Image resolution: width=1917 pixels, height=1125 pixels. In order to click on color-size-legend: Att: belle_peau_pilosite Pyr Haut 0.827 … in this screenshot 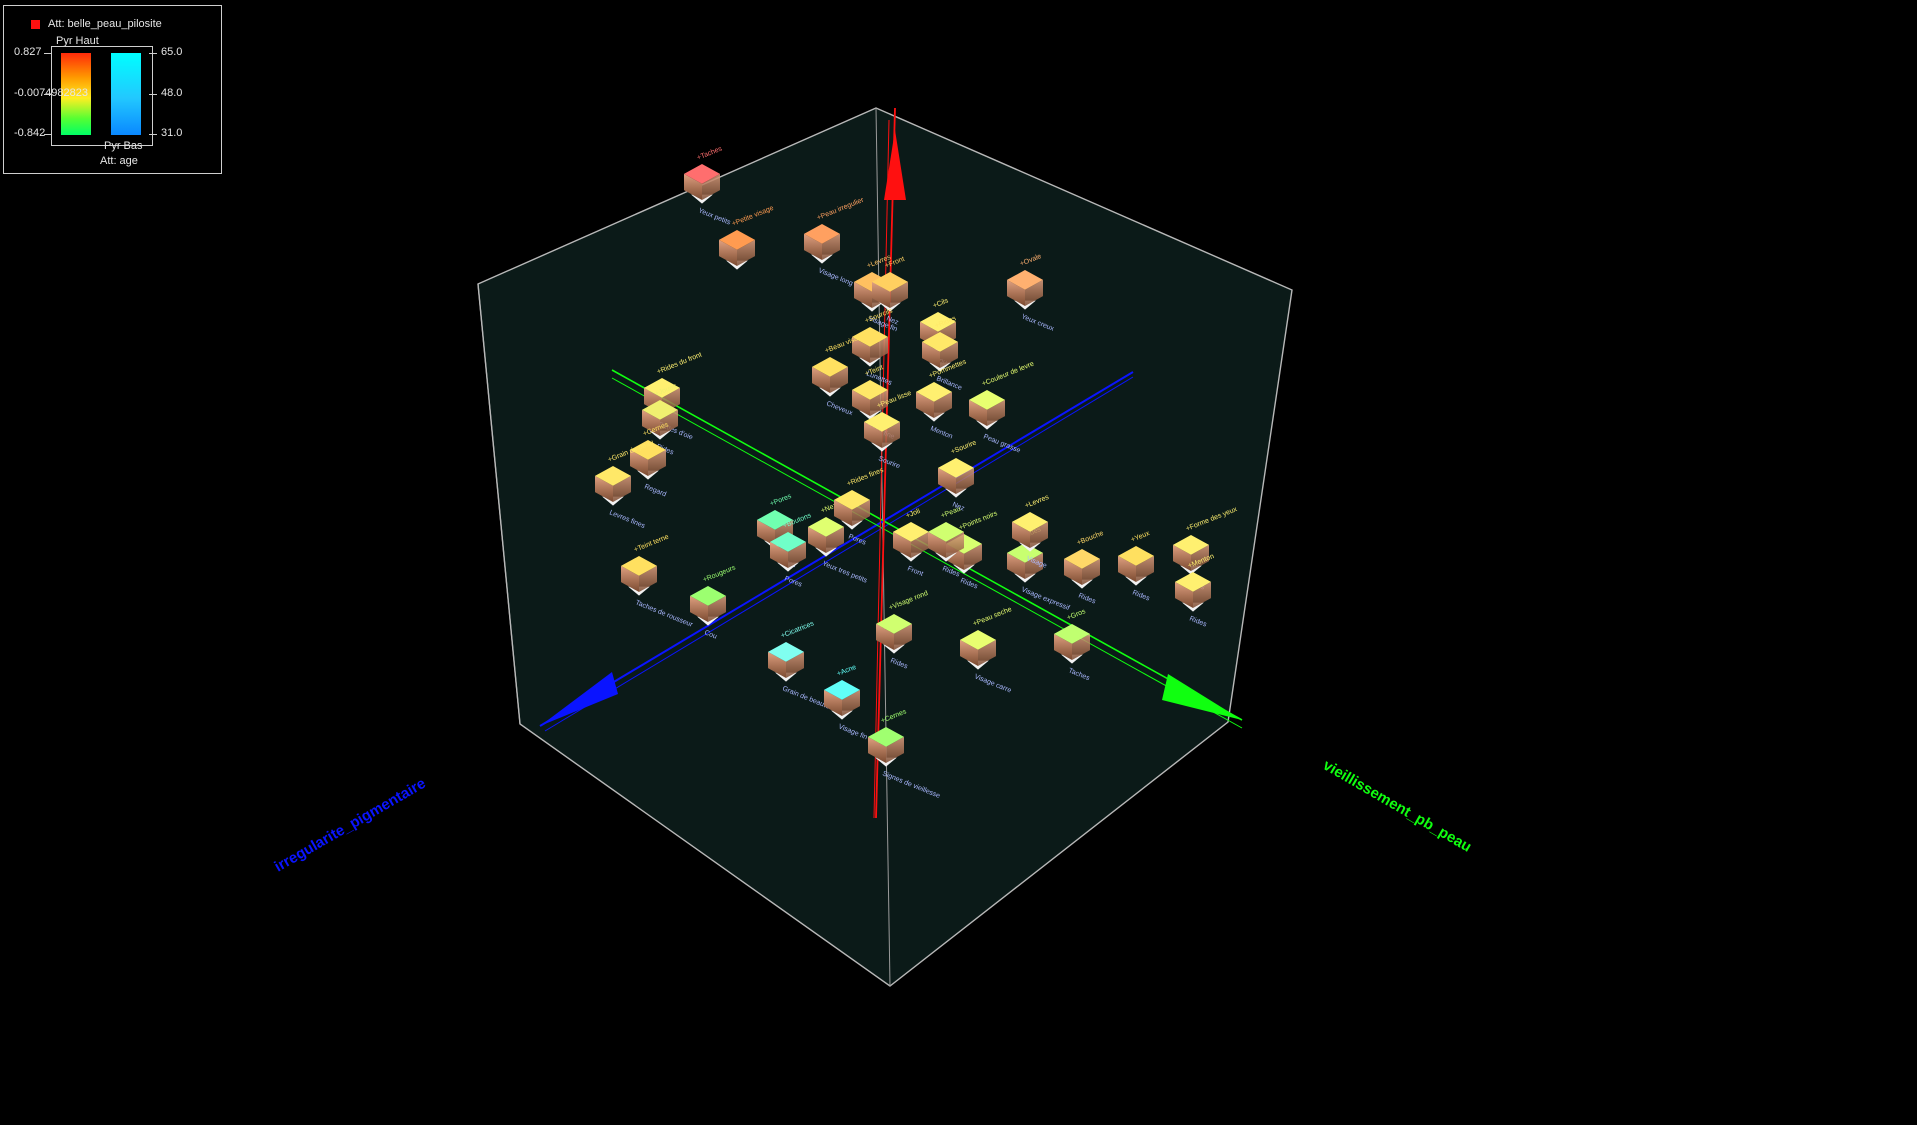, I will do `click(112, 89)`.